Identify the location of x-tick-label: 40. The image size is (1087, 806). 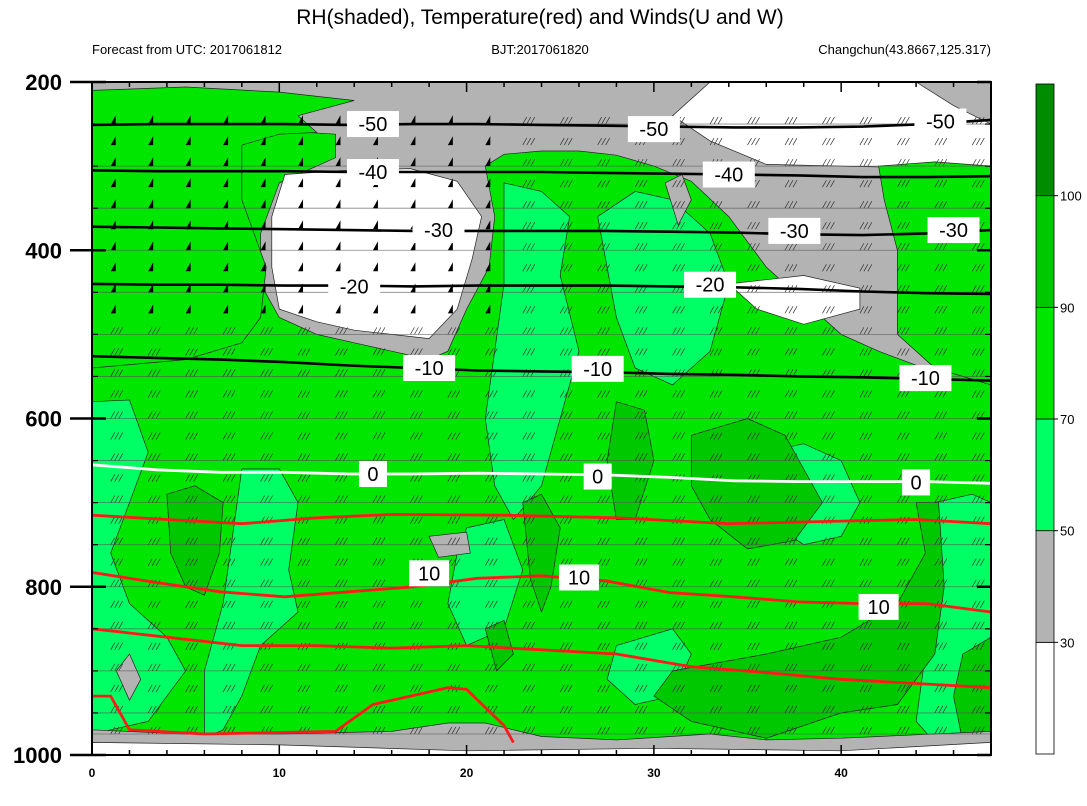
(841, 773).